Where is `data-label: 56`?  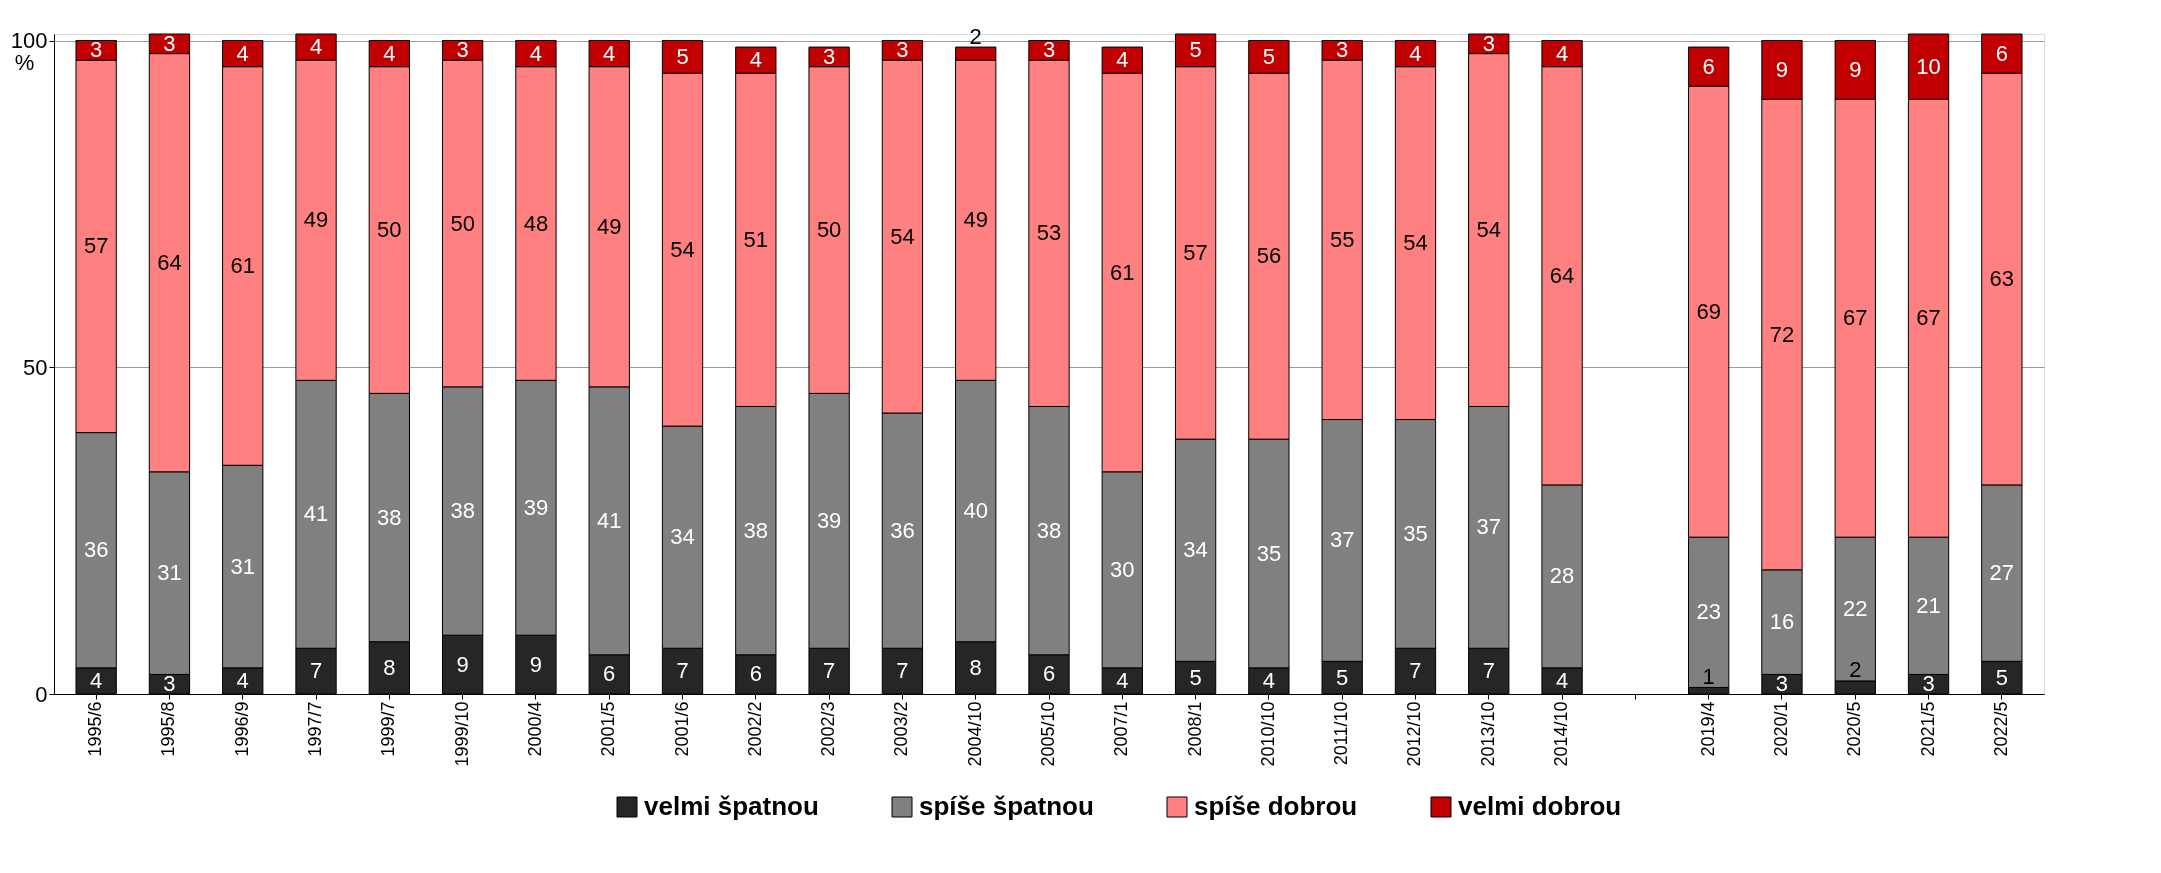 data-label: 56 is located at coordinates (1269, 256).